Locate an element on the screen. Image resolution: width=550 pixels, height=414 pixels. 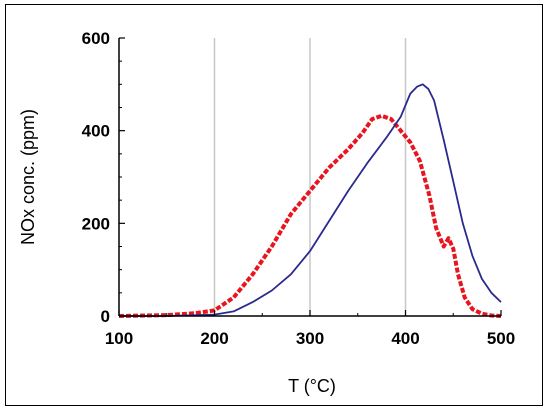
x-tick-labels: 100 200 300 400 500 is located at coordinates (310, 338).